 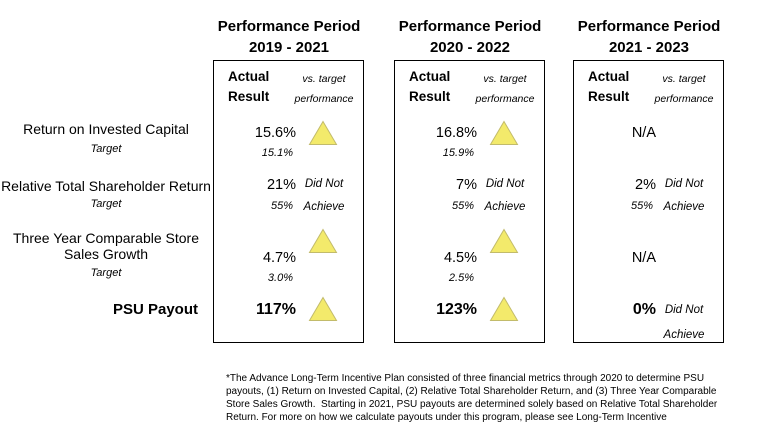 What do you see at coordinates (106, 129) in the screenshot?
I see `row-label-roic: Return on Invested Capital` at bounding box center [106, 129].